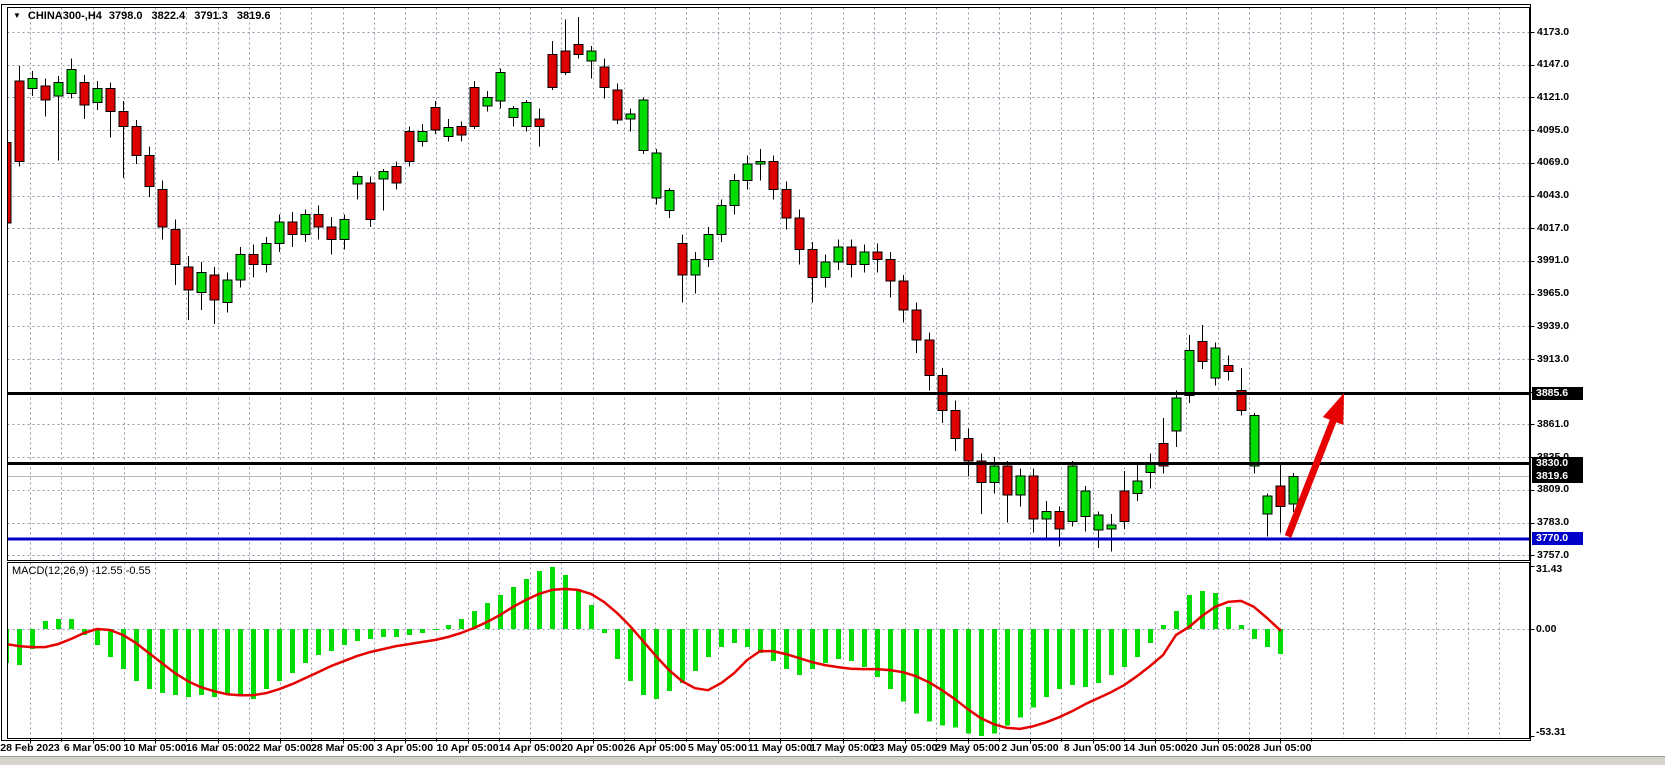  Describe the element at coordinates (280, 748) in the screenshot. I see `time-axis-label: 22 Mar 05:00` at that location.